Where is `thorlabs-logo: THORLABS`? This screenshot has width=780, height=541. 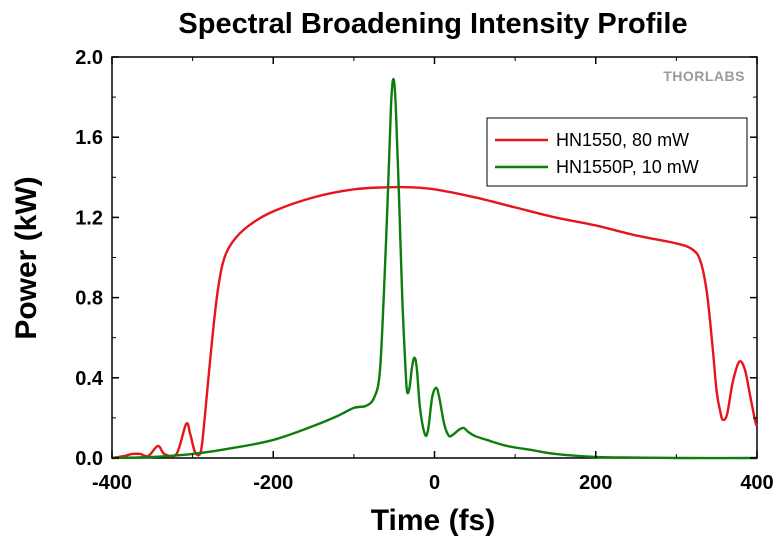 thorlabs-logo: THORLABS is located at coordinates (704, 76).